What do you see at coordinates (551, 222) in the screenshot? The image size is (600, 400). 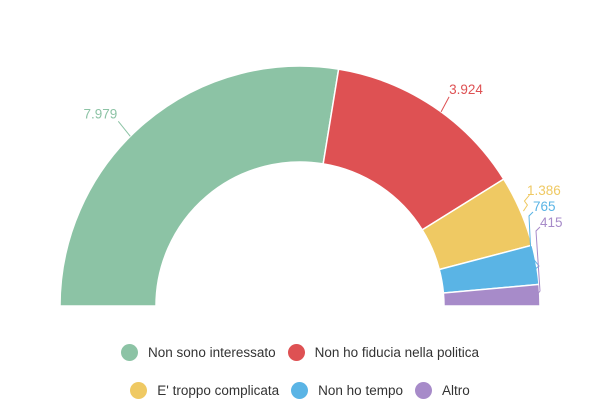 I see `value-label-4: 415` at bounding box center [551, 222].